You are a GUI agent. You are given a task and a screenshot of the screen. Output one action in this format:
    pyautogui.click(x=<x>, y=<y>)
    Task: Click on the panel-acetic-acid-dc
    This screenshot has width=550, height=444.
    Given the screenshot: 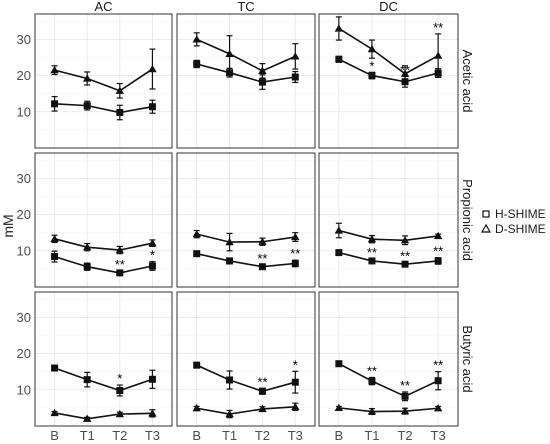 What is the action you would take?
    pyautogui.click(x=388, y=81)
    